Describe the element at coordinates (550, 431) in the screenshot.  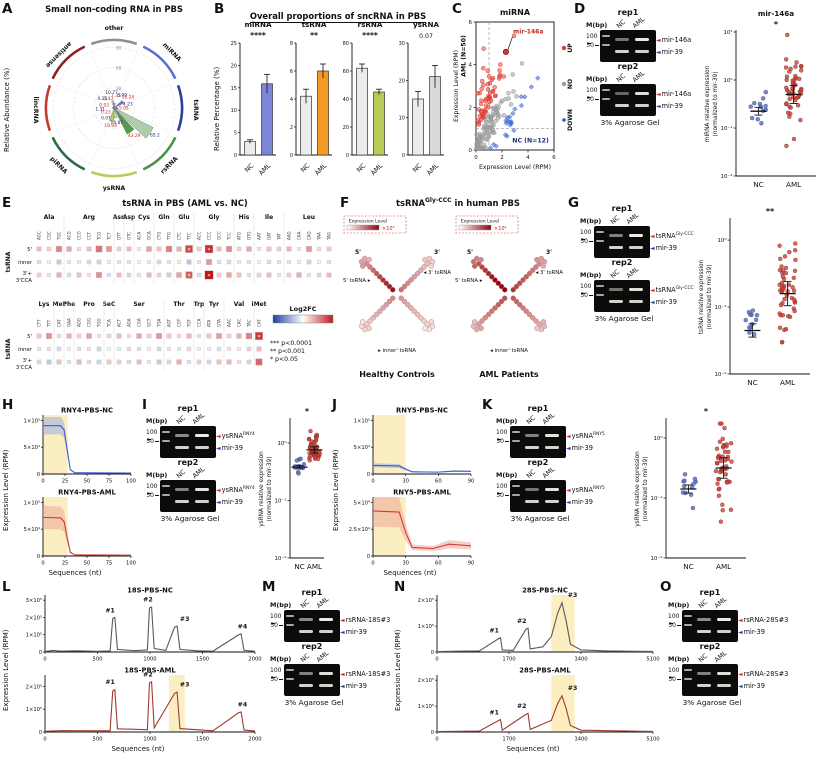
I see `gel-replicate-rep1: rep1 M(bp) NC AML 100 50 ◄ysRNARNY5 ◄mir-39` at that location.